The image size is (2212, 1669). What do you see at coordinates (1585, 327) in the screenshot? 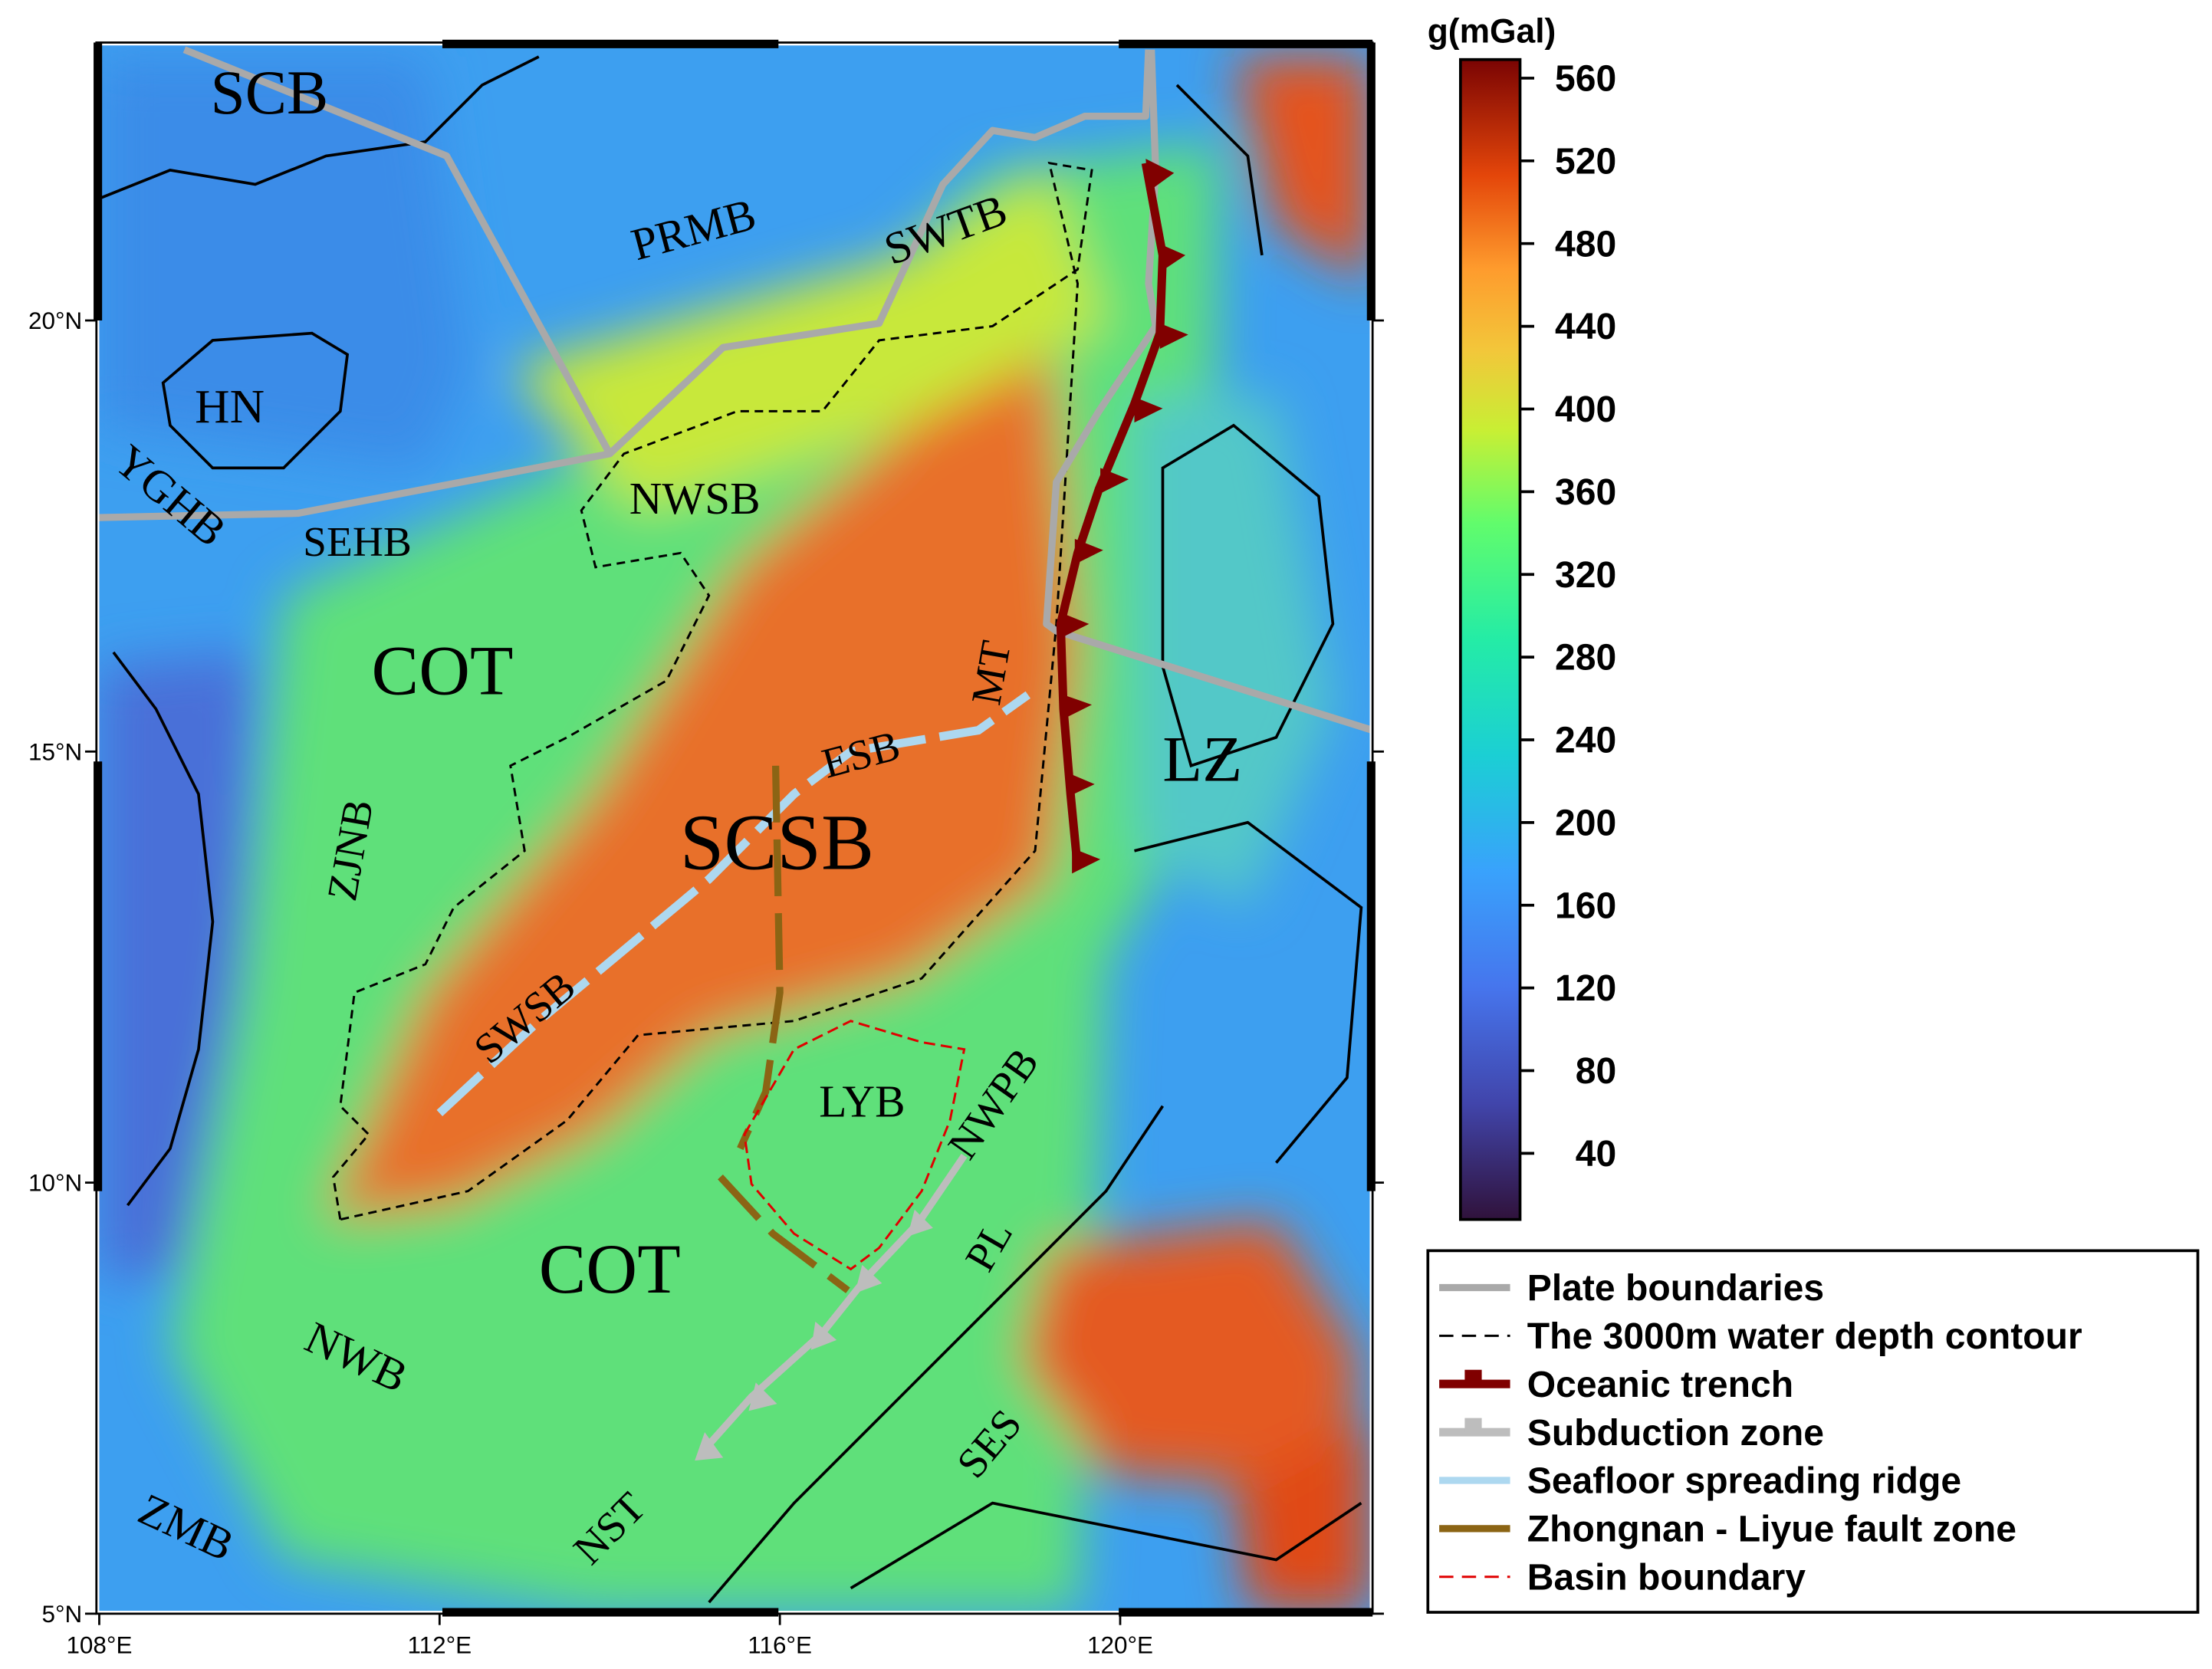
I see `colorbar-tick-label: 440` at bounding box center [1585, 327].